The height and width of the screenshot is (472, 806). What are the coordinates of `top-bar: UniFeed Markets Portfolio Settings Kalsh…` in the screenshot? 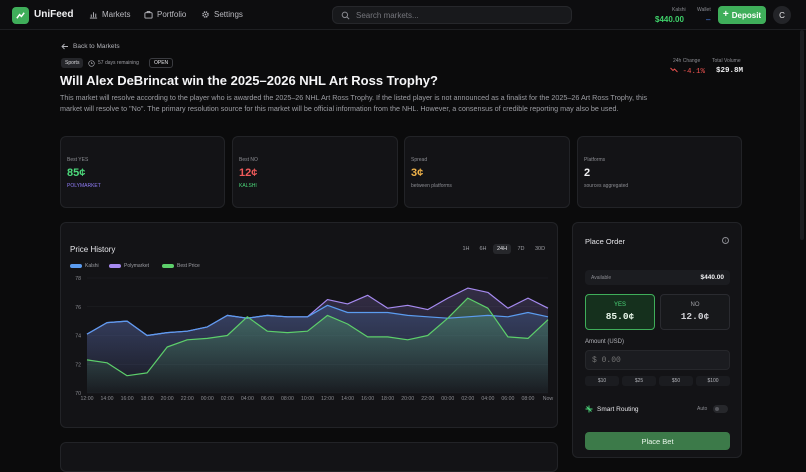 It's located at (403, 15).